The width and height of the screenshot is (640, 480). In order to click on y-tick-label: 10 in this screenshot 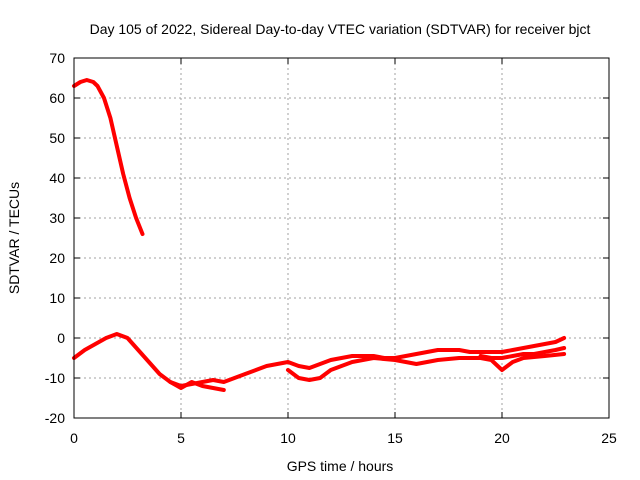, I will do `click(57, 298)`.